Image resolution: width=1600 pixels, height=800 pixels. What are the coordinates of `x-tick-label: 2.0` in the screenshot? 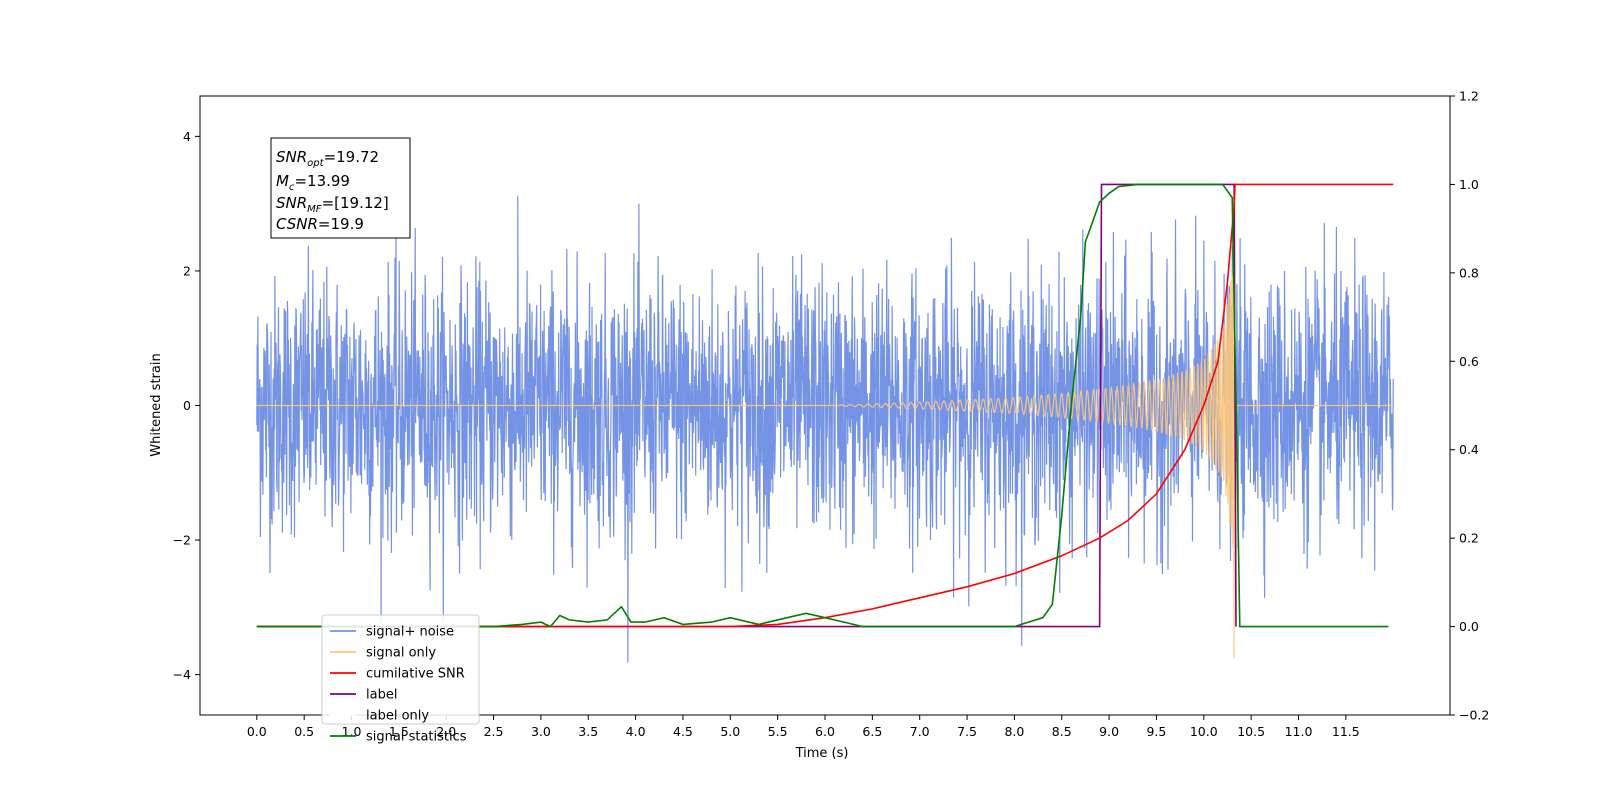 It's located at (446, 731).